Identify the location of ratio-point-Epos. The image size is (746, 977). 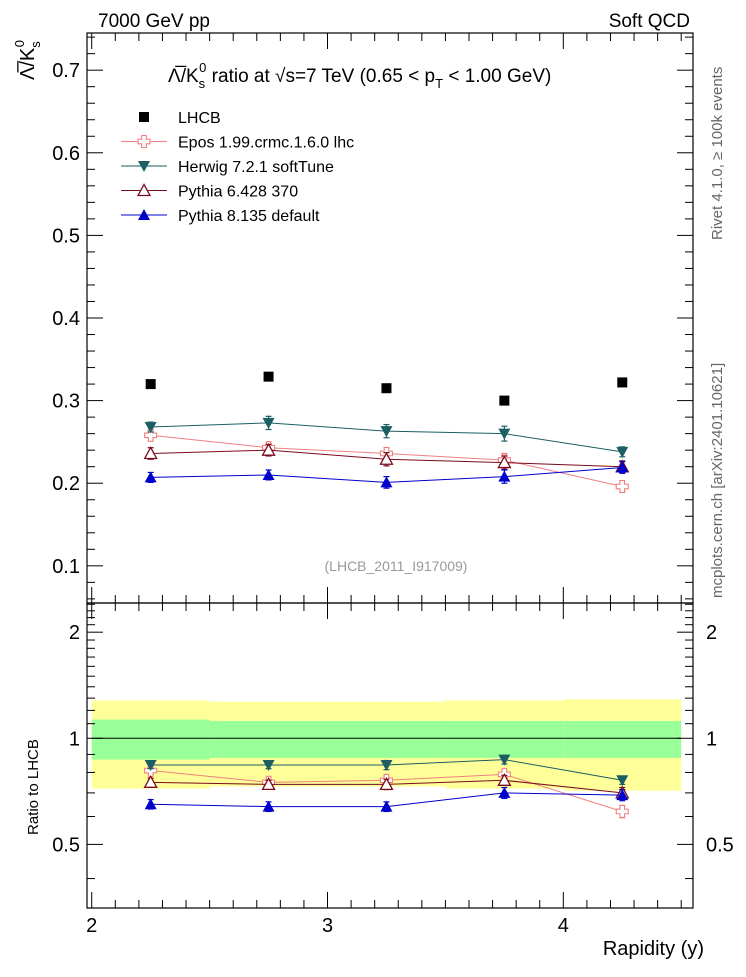
(622, 811).